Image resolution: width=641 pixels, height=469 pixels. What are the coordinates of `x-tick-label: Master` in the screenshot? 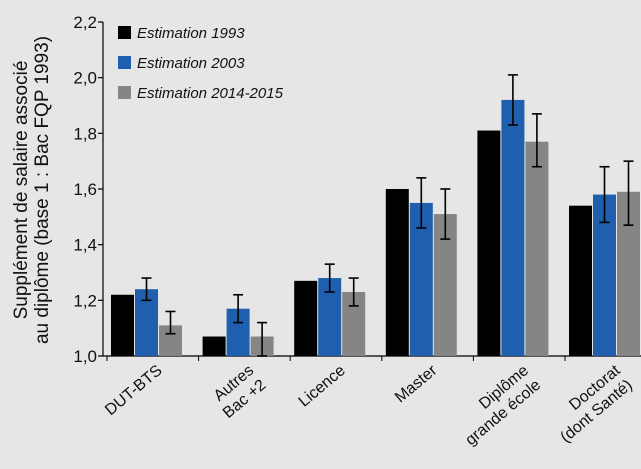 It's located at (416, 384).